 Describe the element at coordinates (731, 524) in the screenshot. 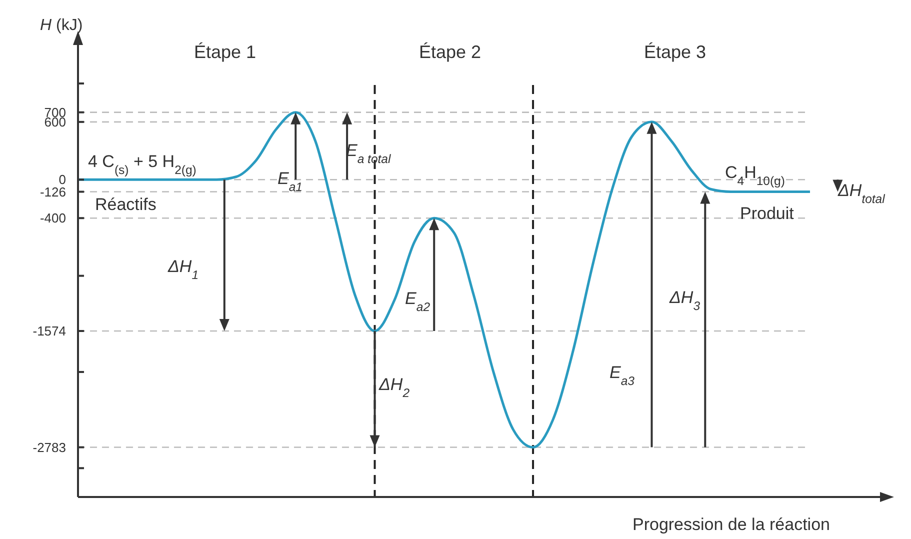

I see `x-axis-title: Progression de la réaction` at that location.